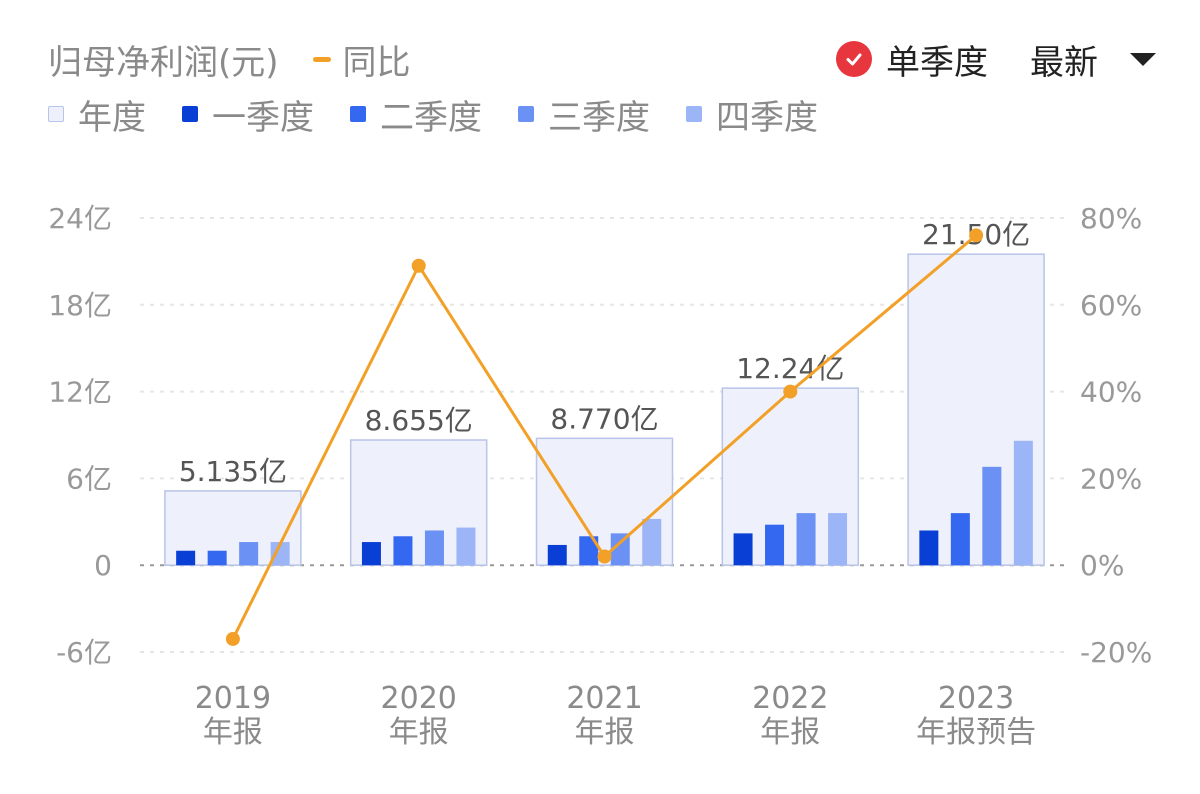  What do you see at coordinates (790, 698) in the screenshot?
I see `x-tick-year: 2022` at bounding box center [790, 698].